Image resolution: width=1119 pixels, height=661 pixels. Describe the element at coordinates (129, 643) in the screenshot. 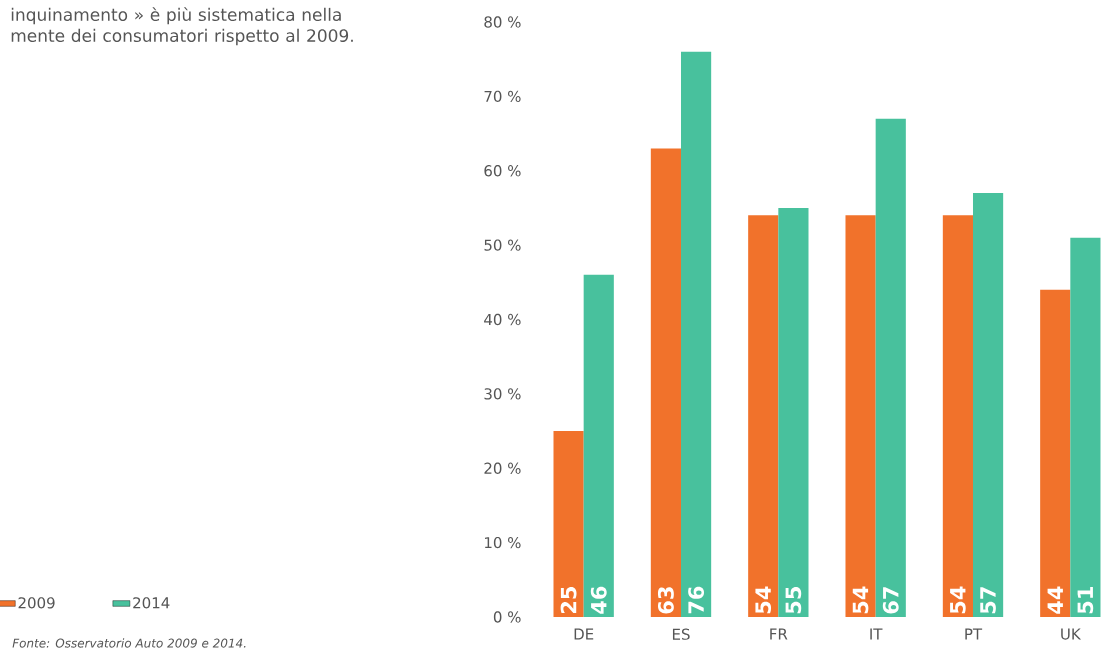

I see `source-note: Fonte: Osservatorio Auto 2009 e 2014.` at that location.